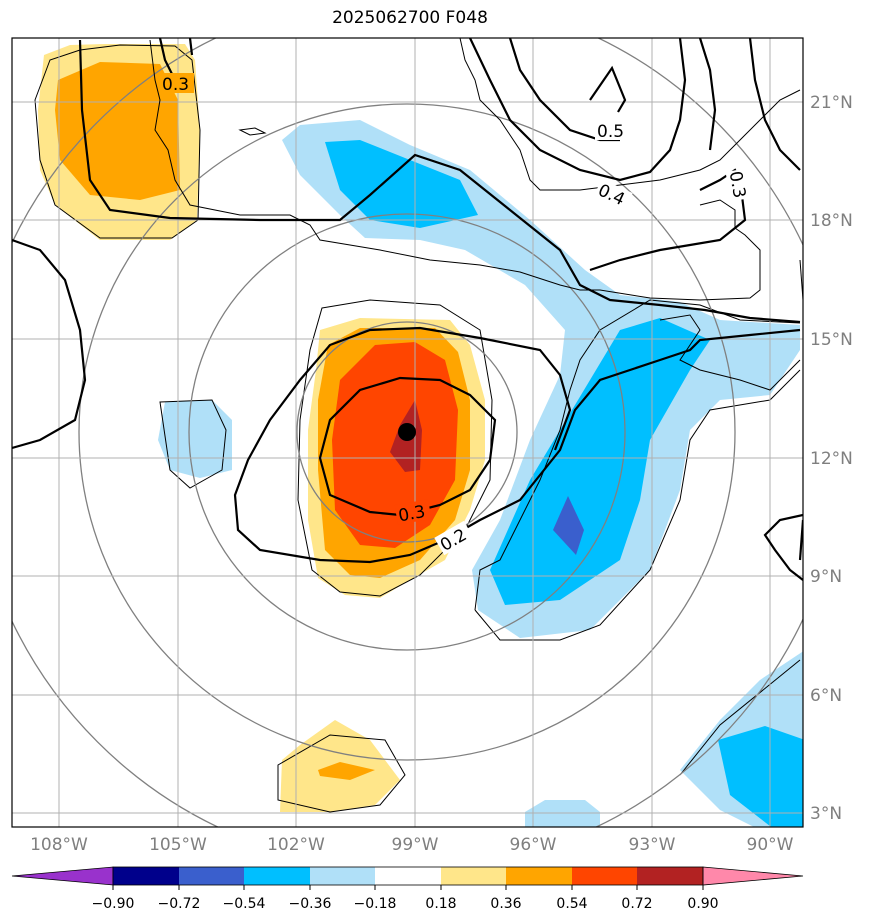 This screenshot has height=924, width=873. I want to click on lon-label: 96°W, so click(533, 845).